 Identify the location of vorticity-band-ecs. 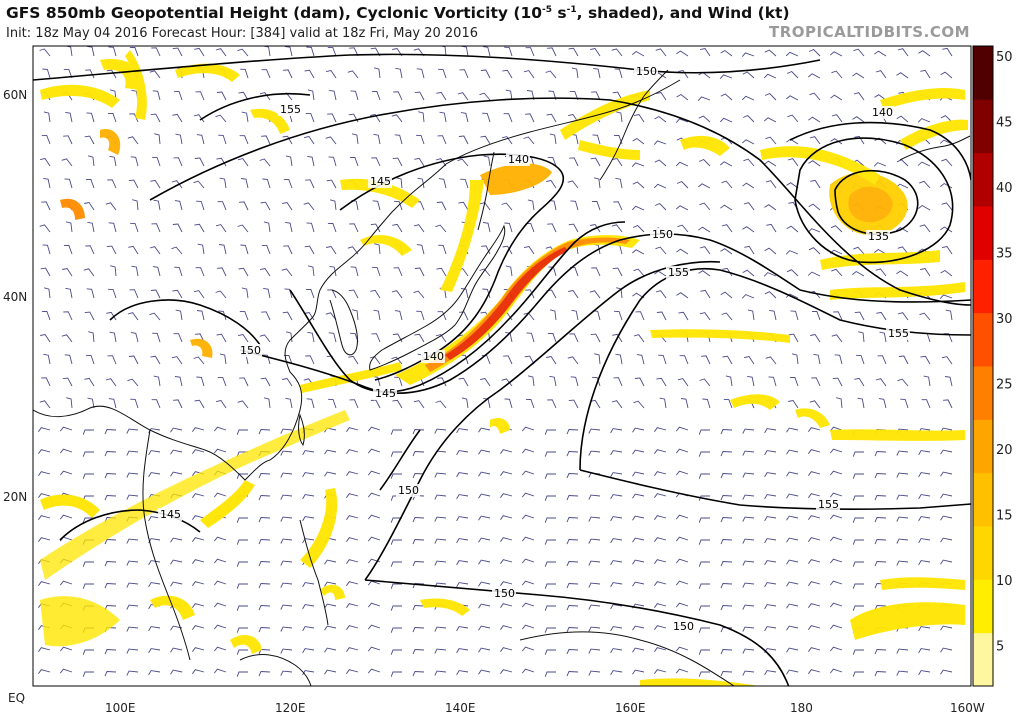
(351, 377).